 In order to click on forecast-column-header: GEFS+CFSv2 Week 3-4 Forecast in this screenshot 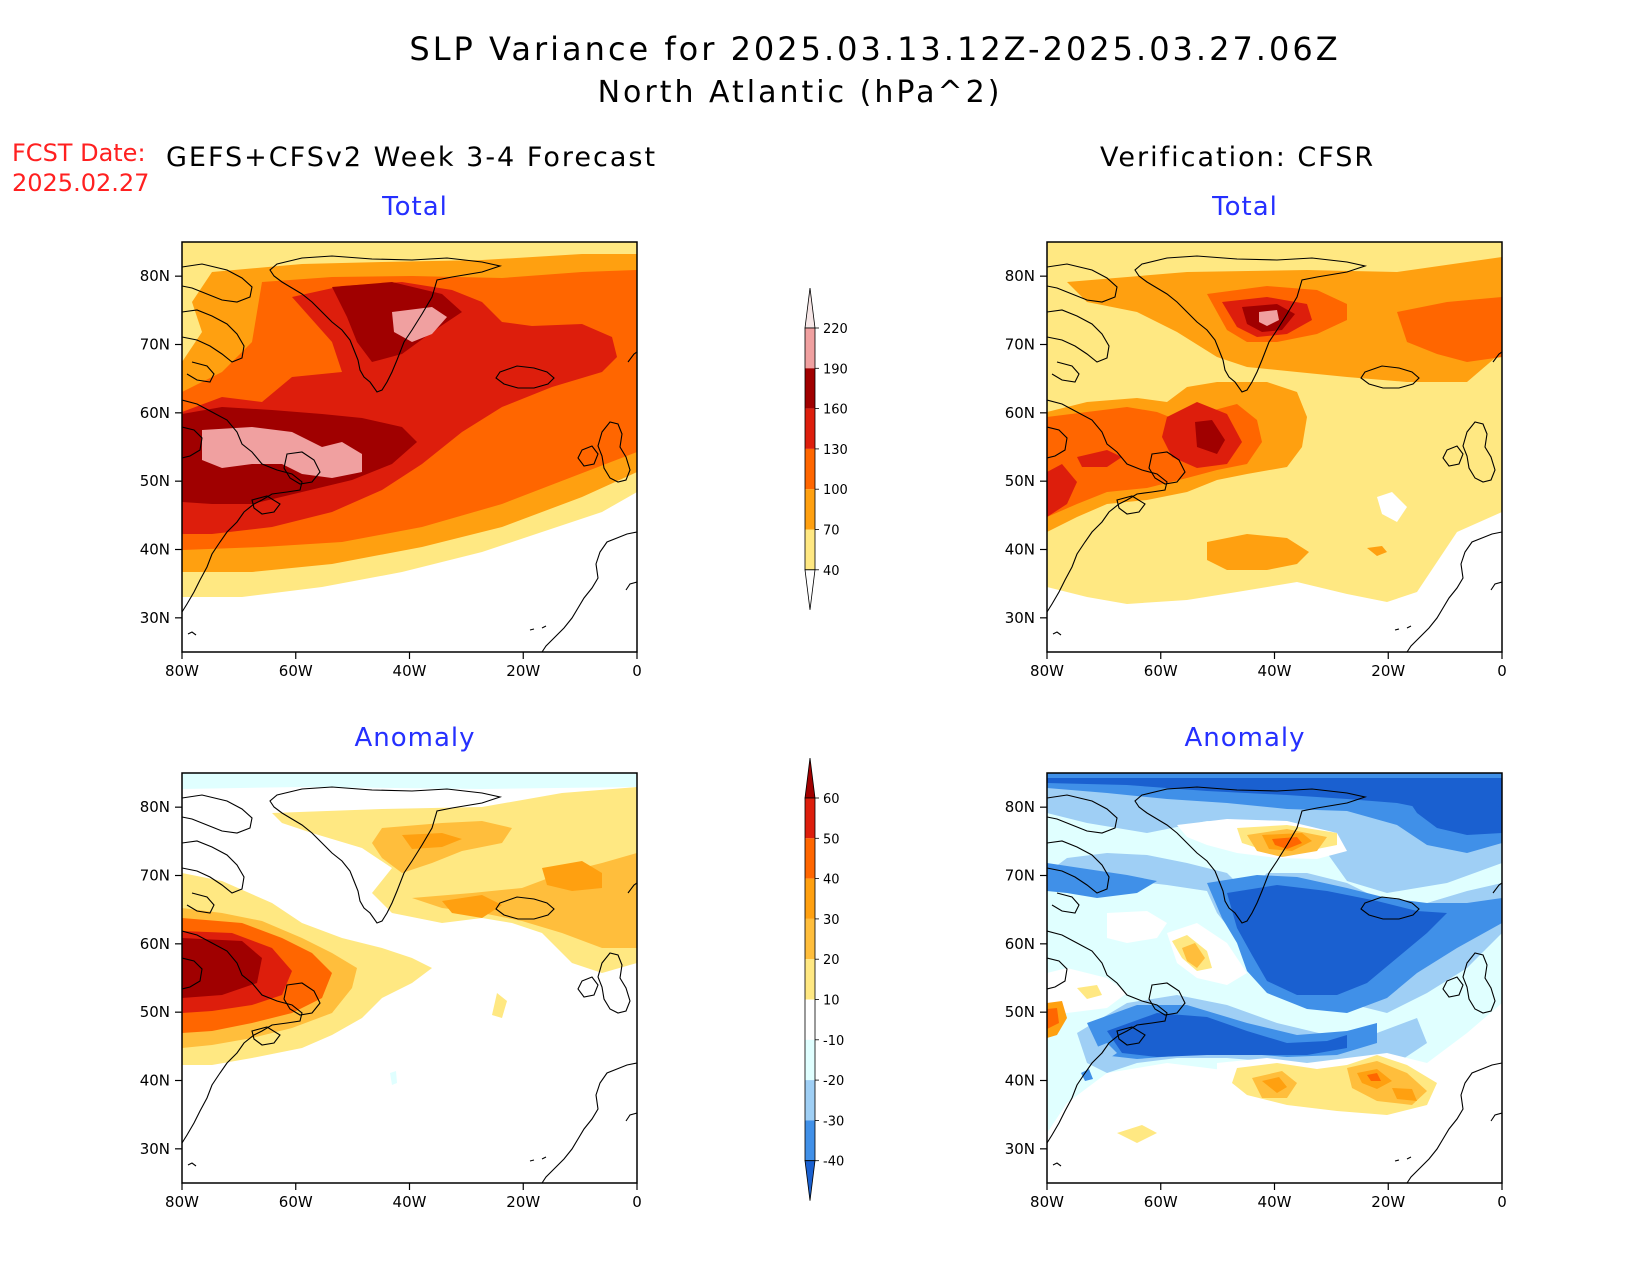, I will do `click(412, 157)`.